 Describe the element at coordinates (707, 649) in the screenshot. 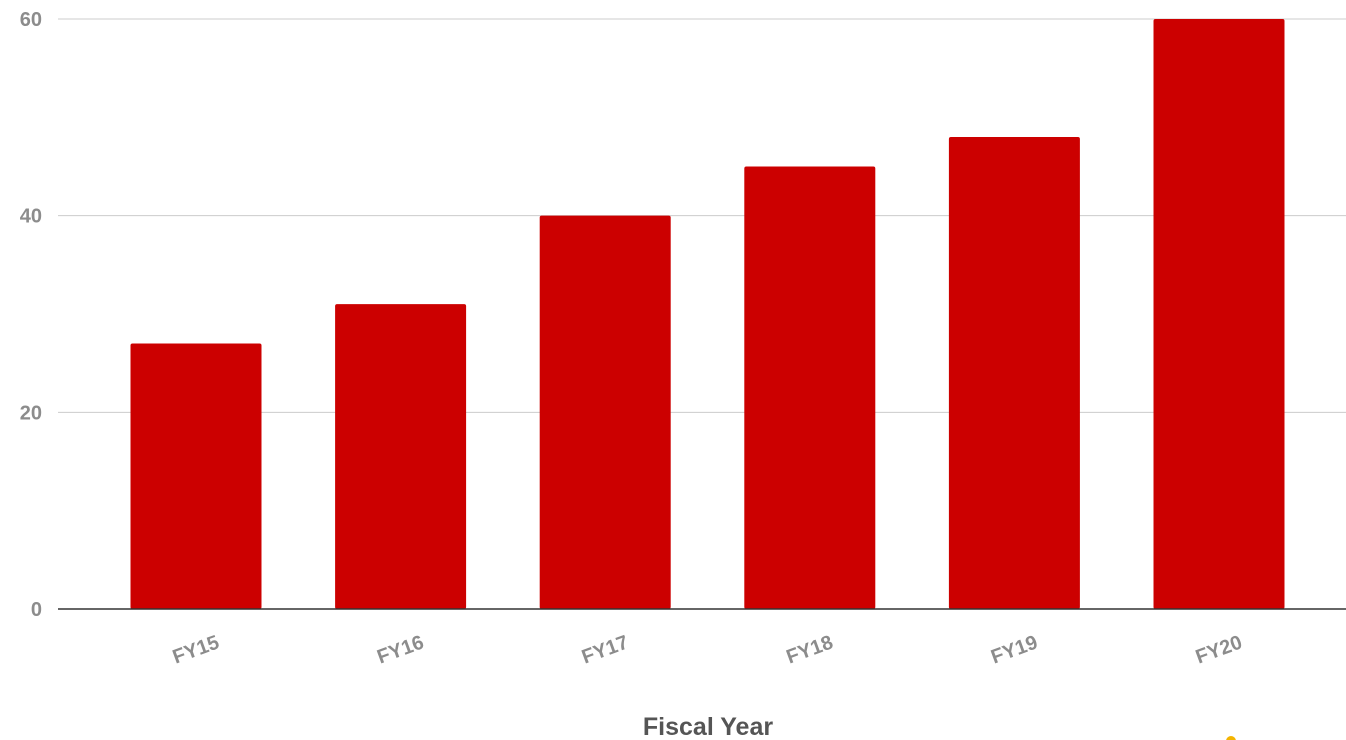

I see `x-tick-labels: FY15 FY16 FY17 FY18 FY19 FY20` at that location.